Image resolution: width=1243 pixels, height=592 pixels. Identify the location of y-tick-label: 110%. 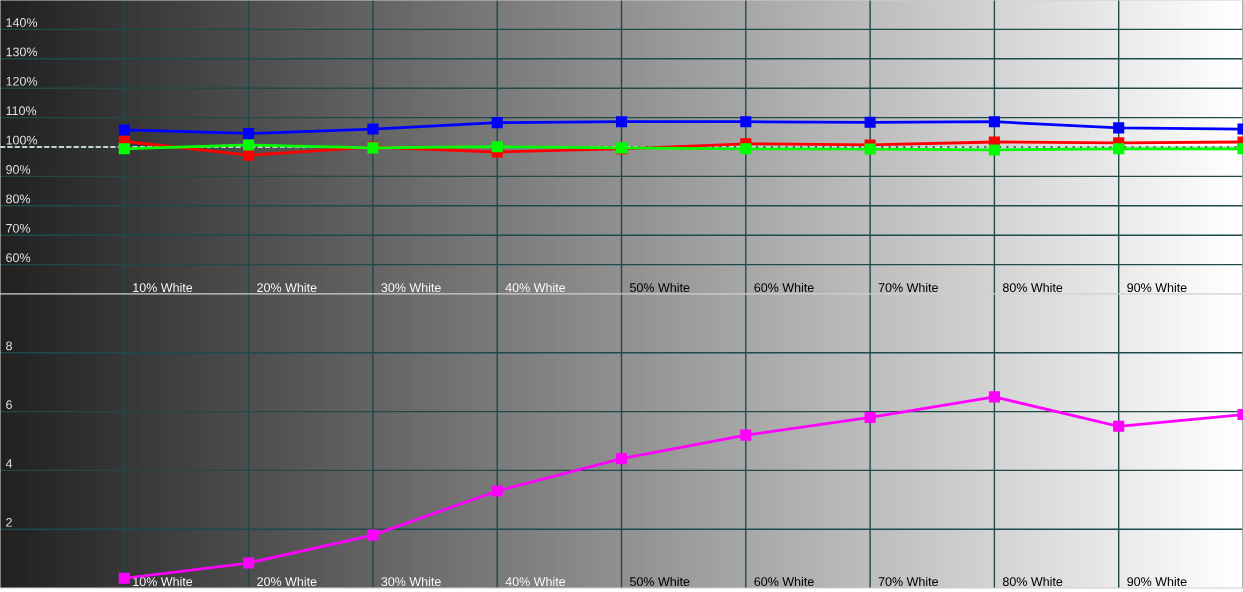
(21, 111).